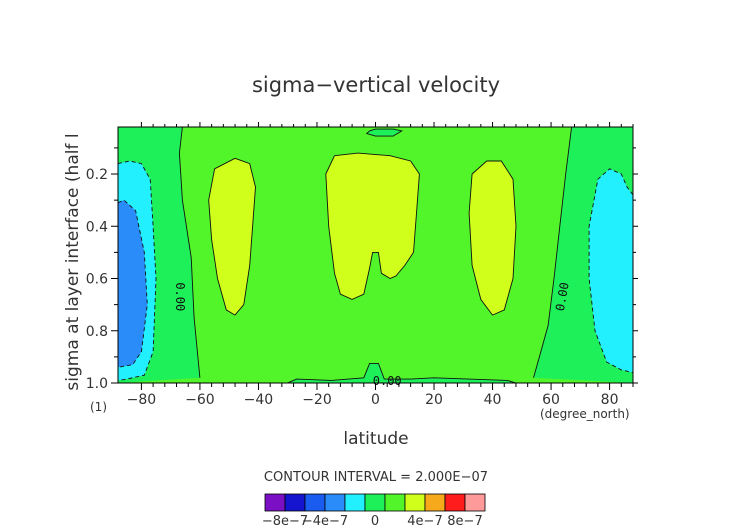  Describe the element at coordinates (376, 477) in the screenshot. I see `contour-interval-text: CONTOUR INTERVAL = 2.000E−07` at that location.